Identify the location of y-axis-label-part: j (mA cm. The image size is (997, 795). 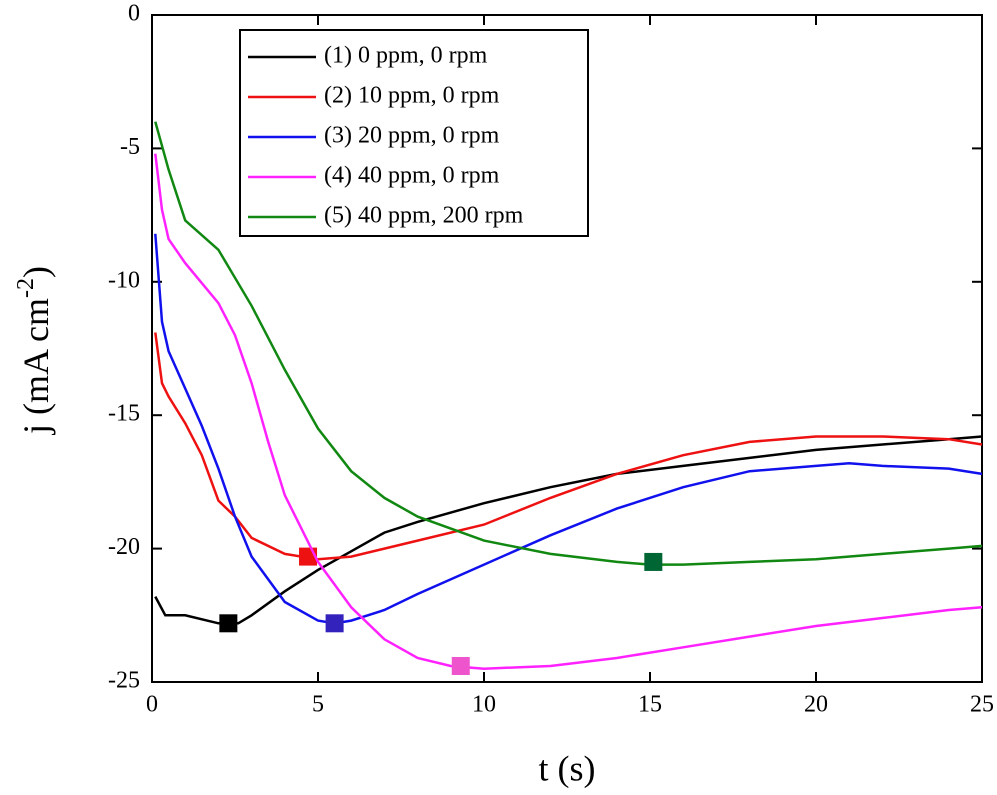
(36, 367).